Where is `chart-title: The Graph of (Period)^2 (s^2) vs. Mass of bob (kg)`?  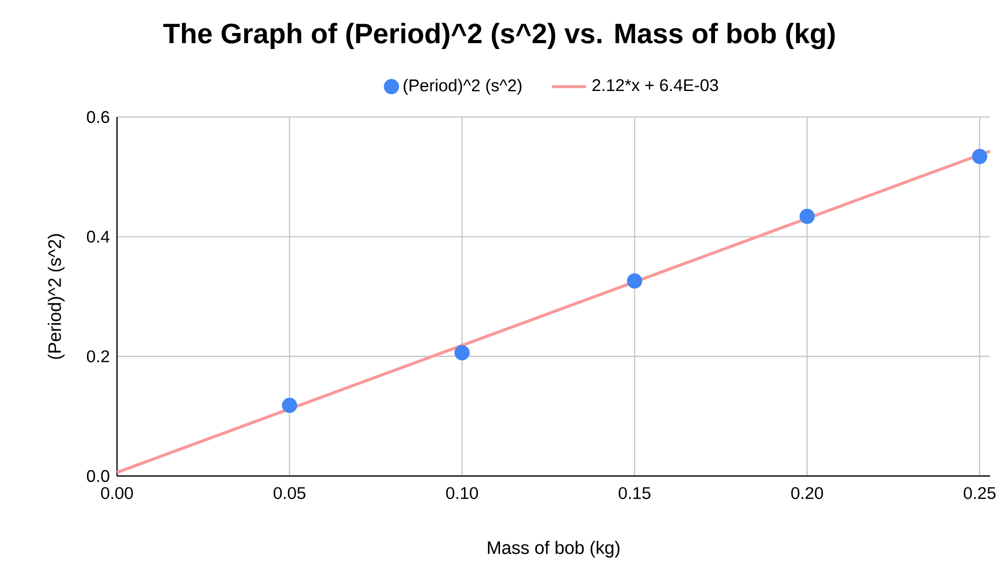 chart-title: The Graph of (Period)^2 (s^2) vs. Mass of bob (kg) is located at coordinates (499, 36).